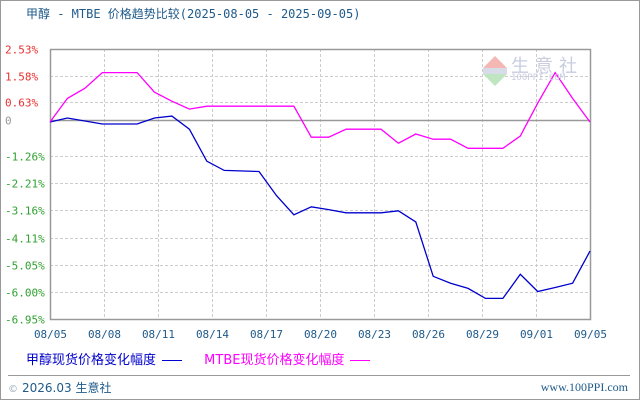 The image size is (640, 400). I want to click on x-tick-label: 08/20, so click(320, 334).